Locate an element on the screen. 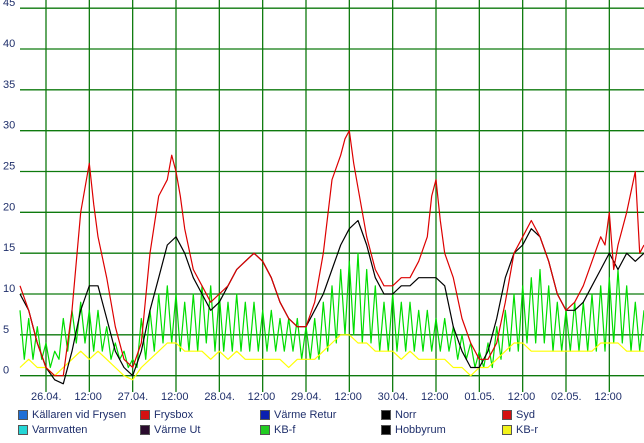  legend-label: Frysbox is located at coordinates (174, 415).